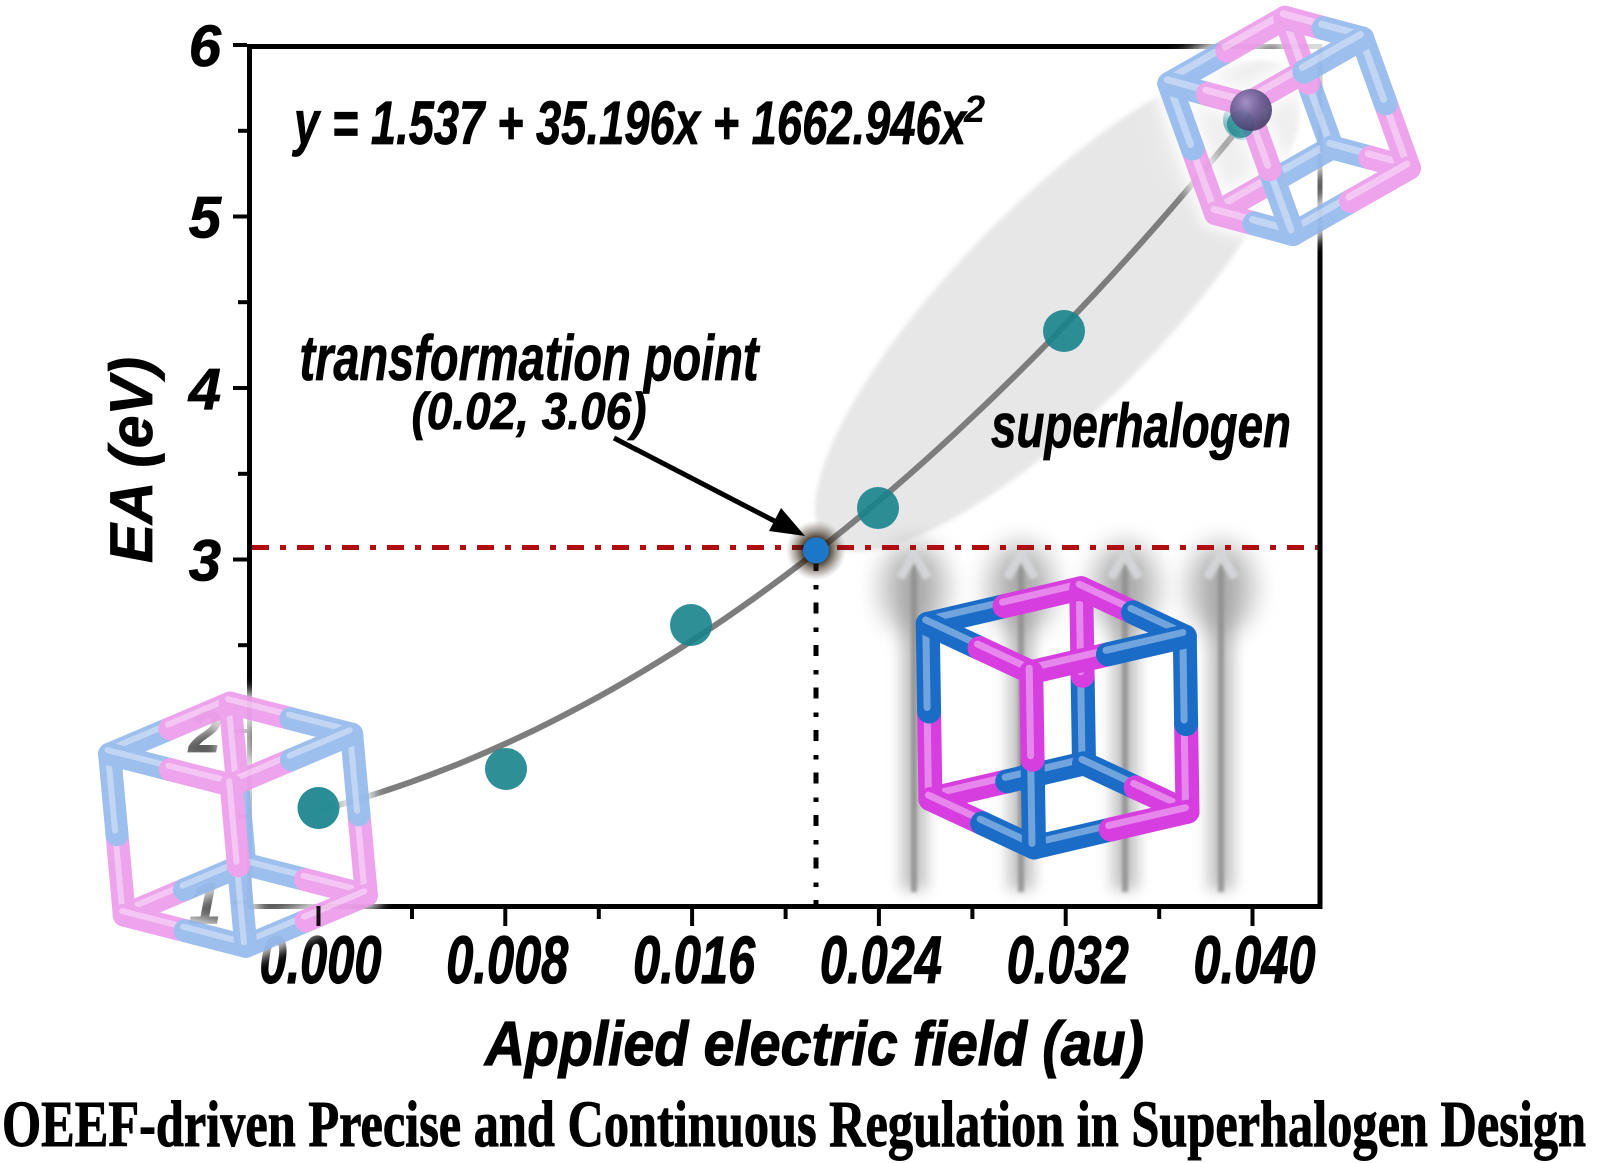  I want to click on svg-text: Applied electric field (au), so click(813, 1044).